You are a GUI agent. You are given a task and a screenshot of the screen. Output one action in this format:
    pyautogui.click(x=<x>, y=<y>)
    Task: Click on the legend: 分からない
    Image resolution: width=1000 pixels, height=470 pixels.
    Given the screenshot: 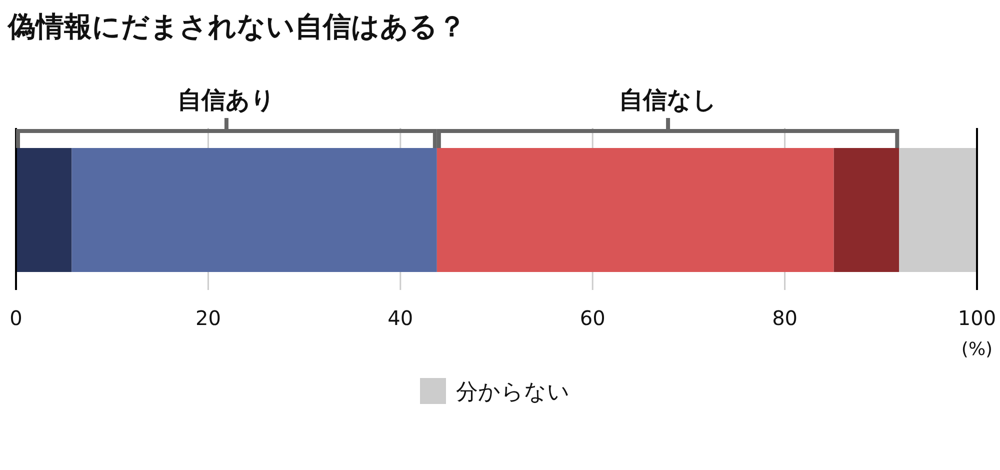 What is the action you would take?
    pyautogui.click(x=495, y=391)
    